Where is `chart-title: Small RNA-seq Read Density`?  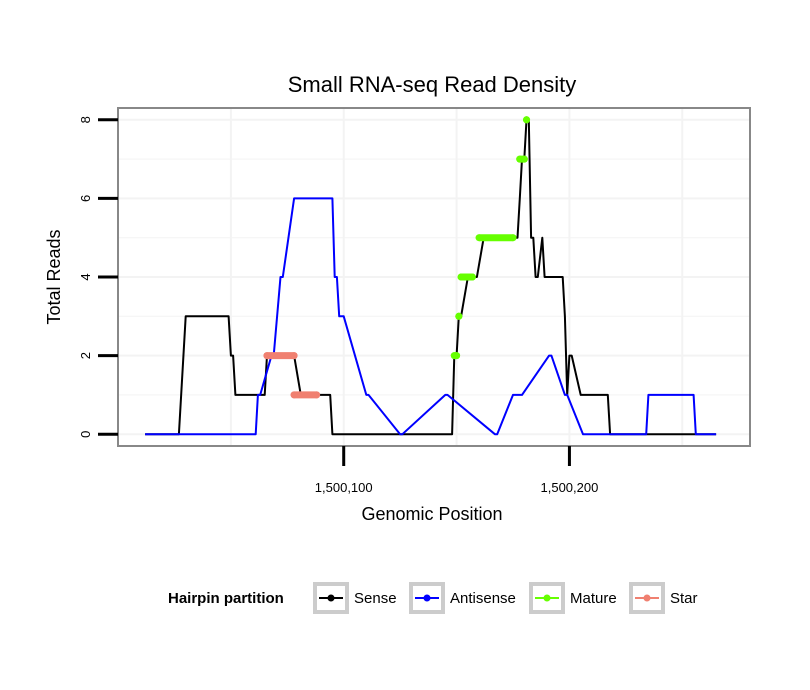
chart-title: Small RNA-seq Read Density is located at coordinates (432, 84).